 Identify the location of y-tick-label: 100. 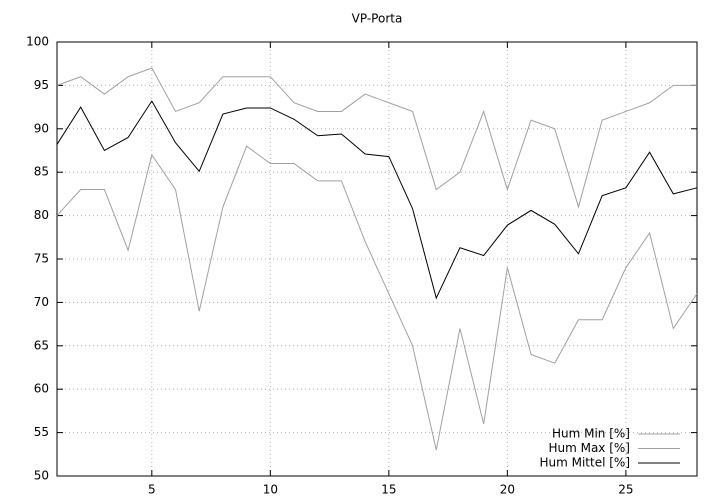
(37, 42).